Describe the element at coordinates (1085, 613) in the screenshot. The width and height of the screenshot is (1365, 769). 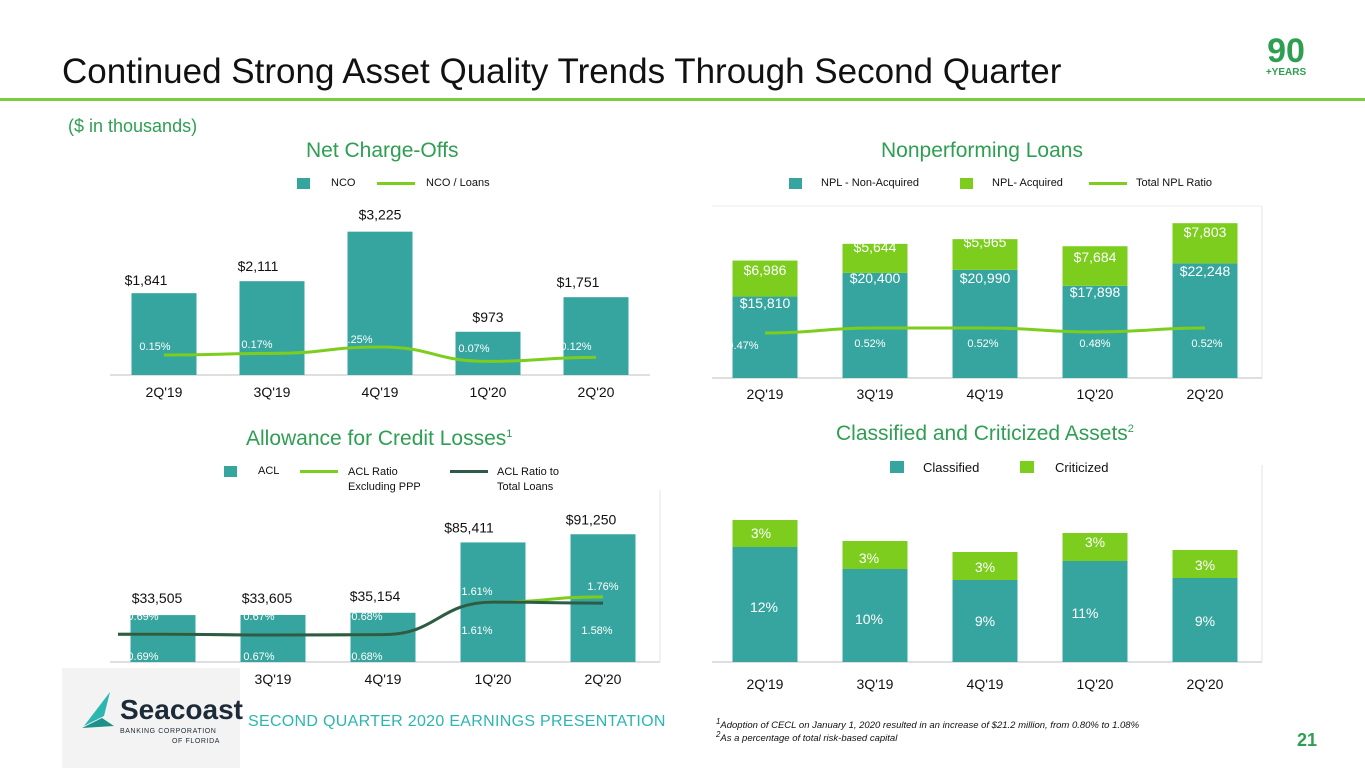
I see `classified-label: 11%` at that location.